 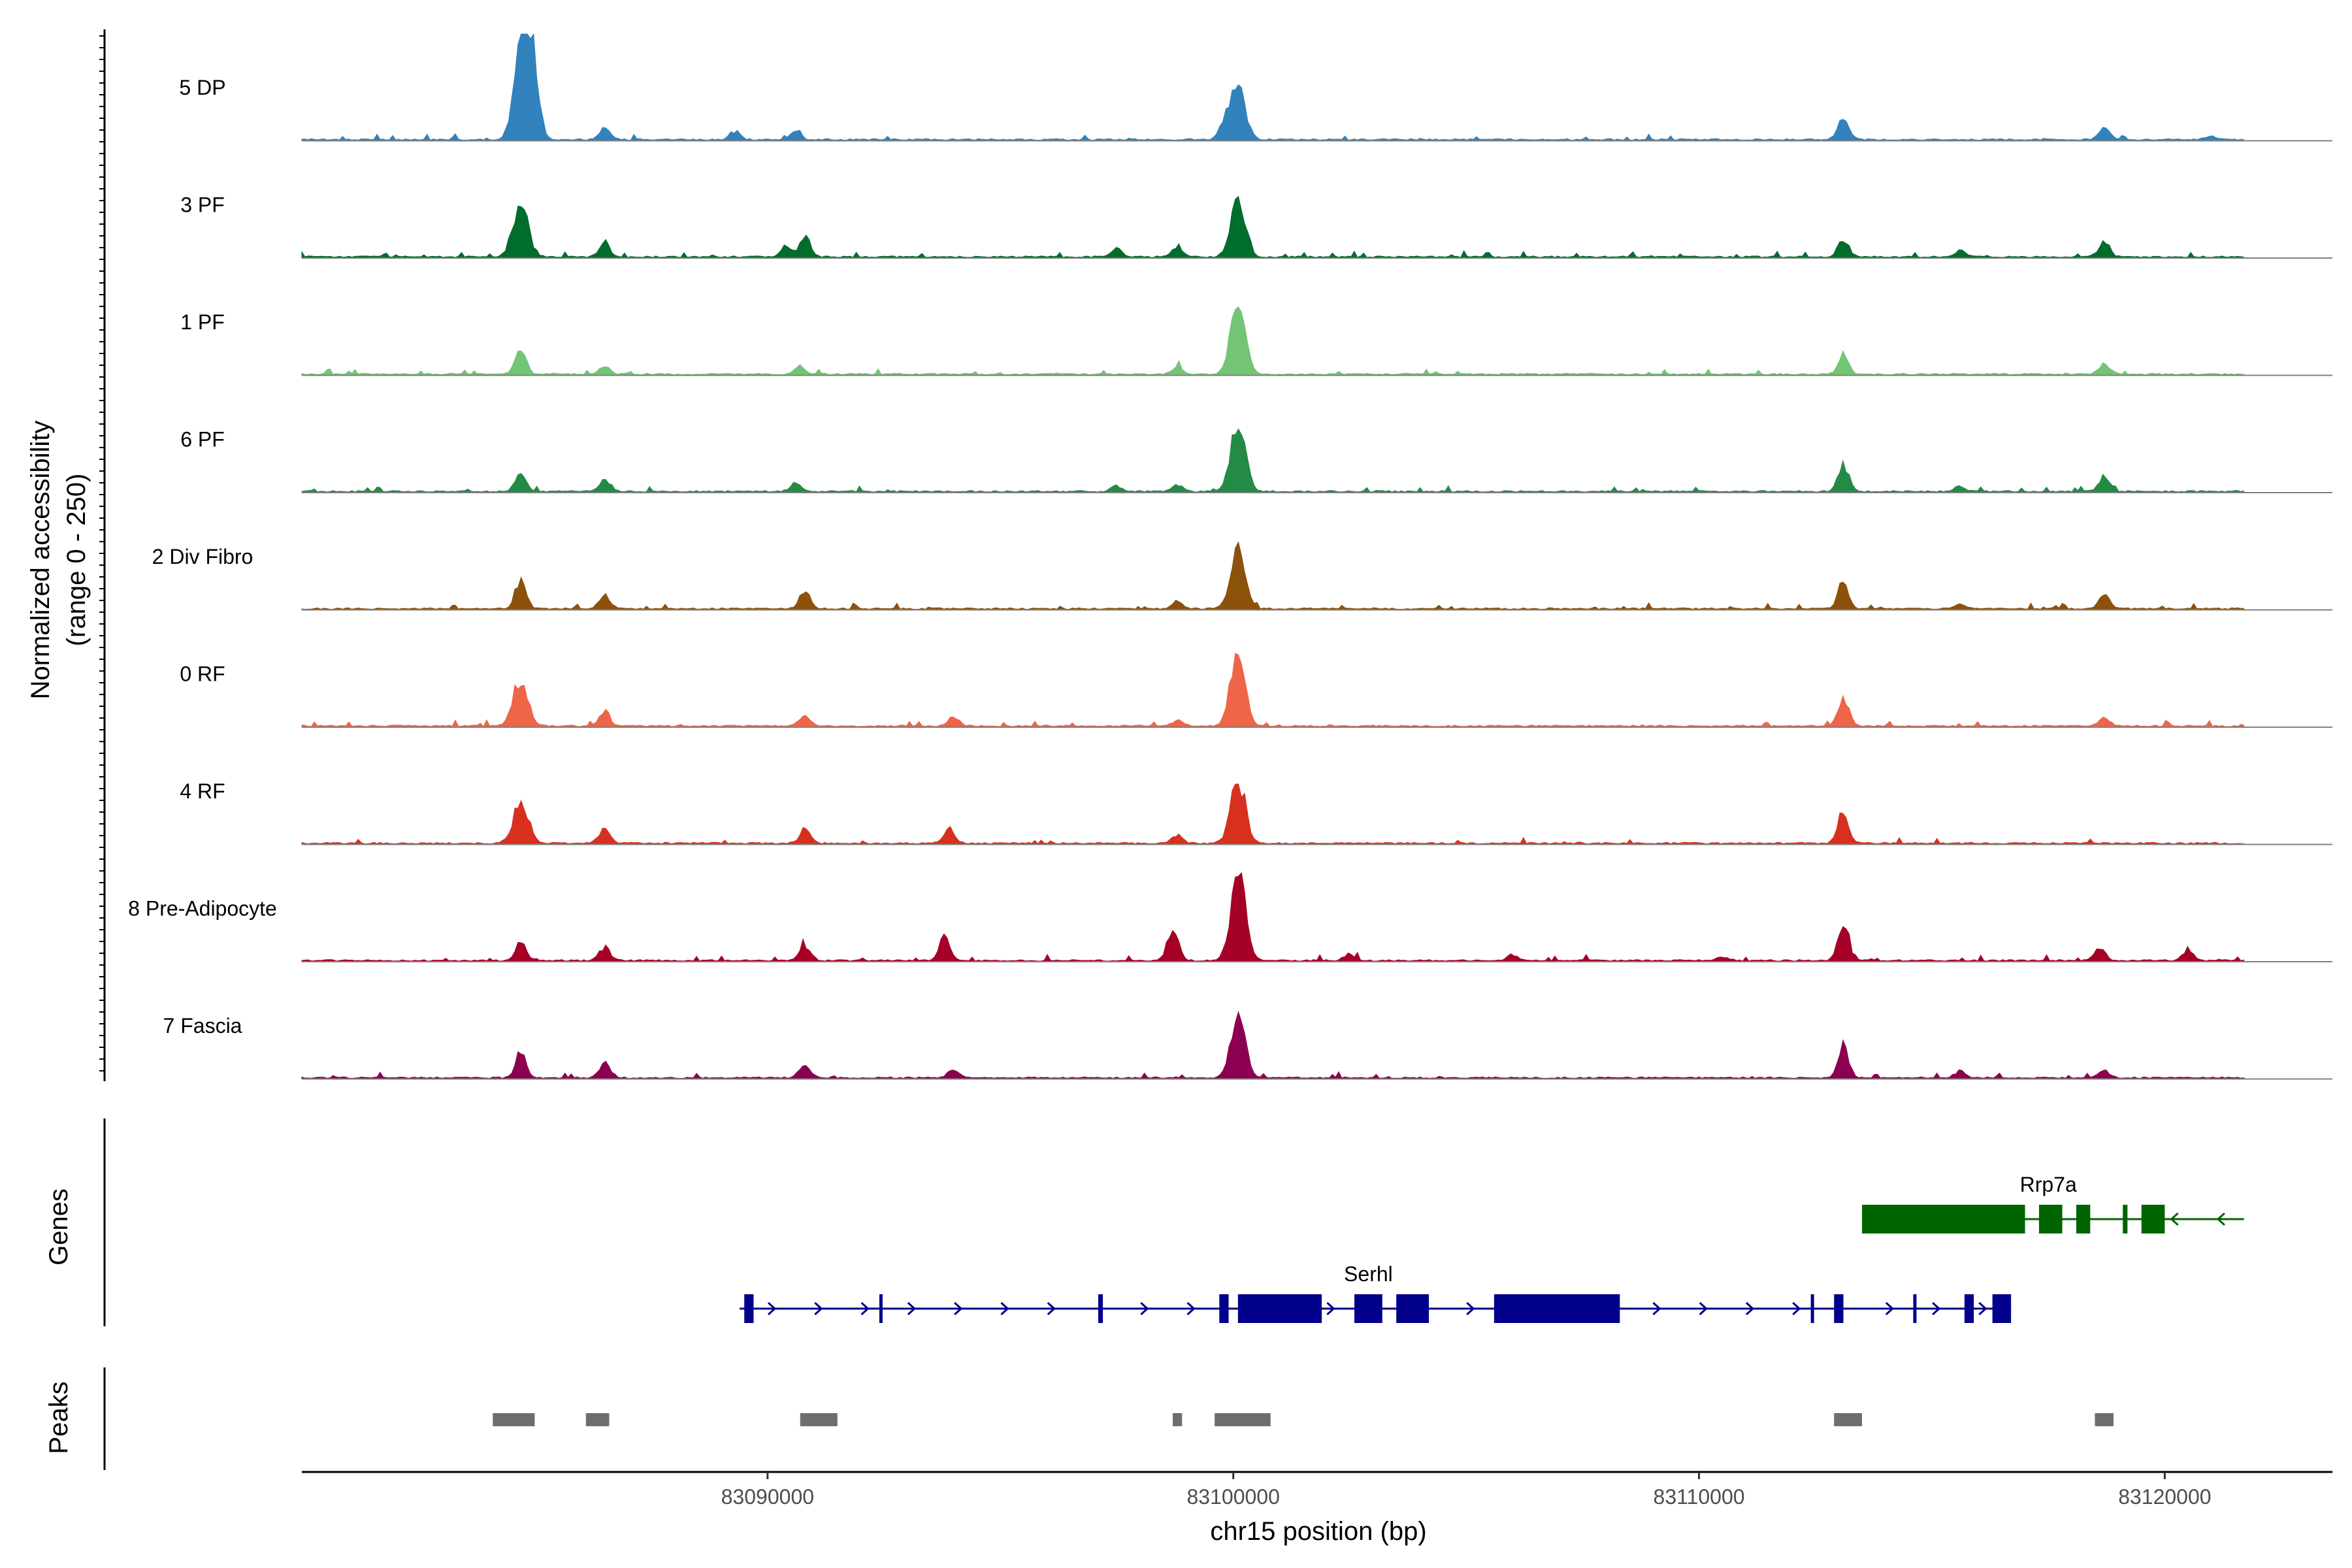 What do you see at coordinates (202, 674) in the screenshot?
I see `track-label: 0 RF` at bounding box center [202, 674].